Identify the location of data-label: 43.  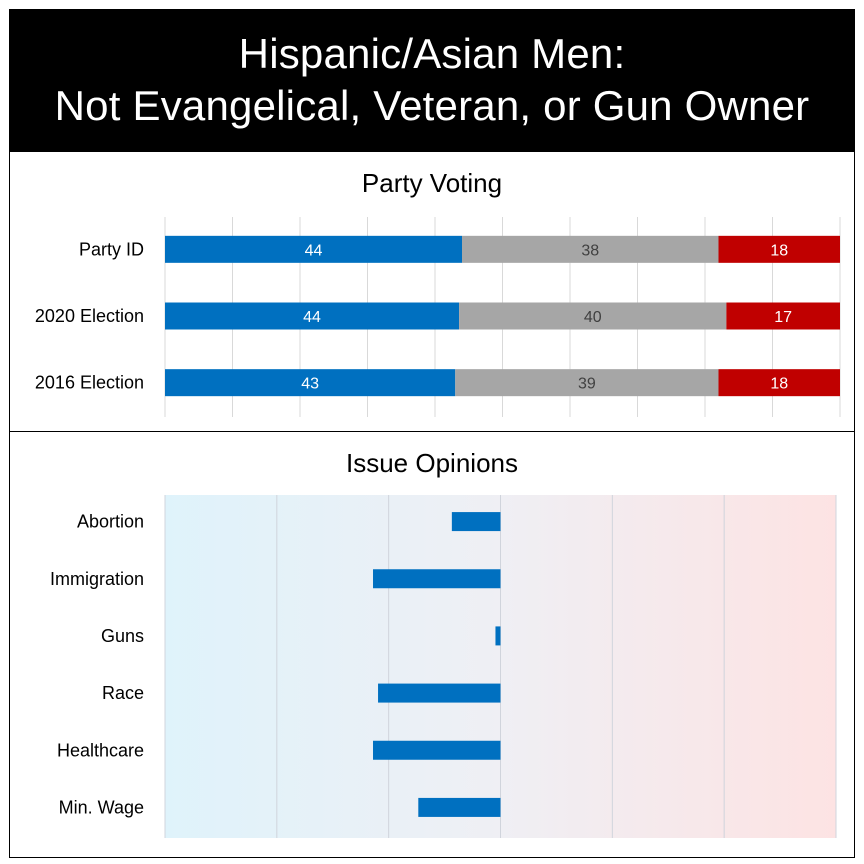
(310, 384).